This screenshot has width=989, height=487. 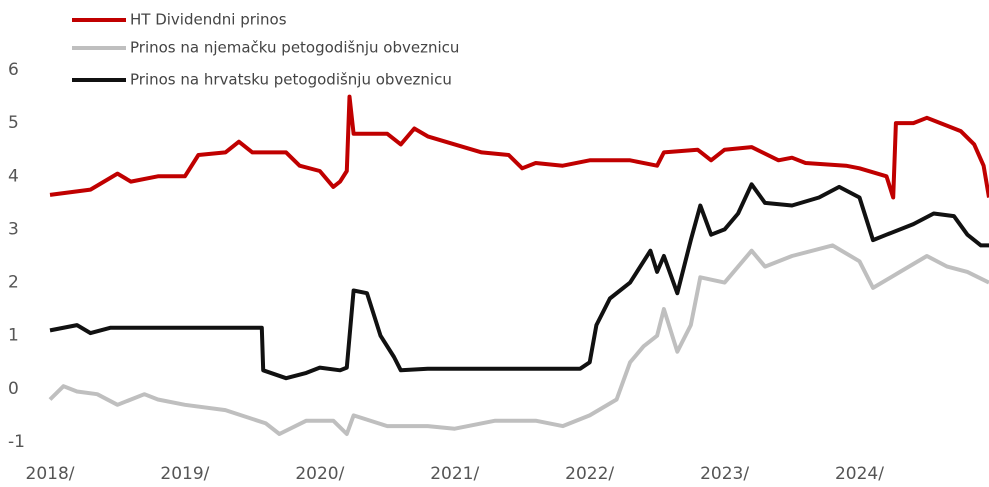 What do you see at coordinates (724, 474) in the screenshot?
I see `x-tick-label: 2023/` at bounding box center [724, 474].